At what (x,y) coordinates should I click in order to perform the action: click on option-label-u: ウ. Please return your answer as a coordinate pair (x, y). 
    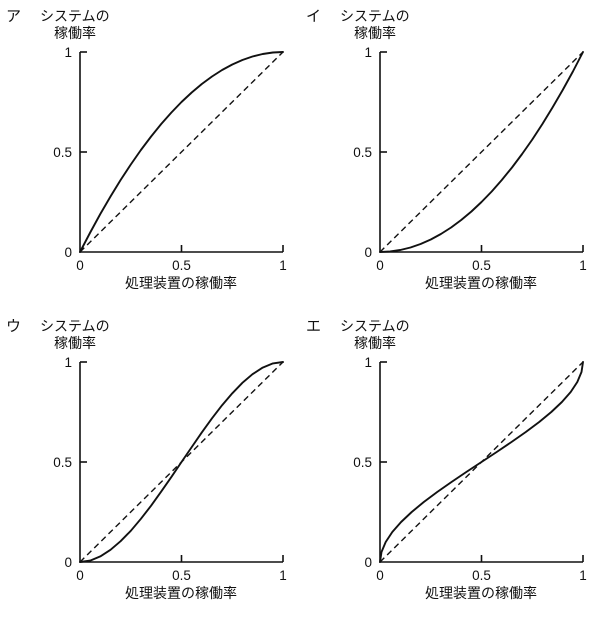
    Looking at the image, I should click on (13, 326).